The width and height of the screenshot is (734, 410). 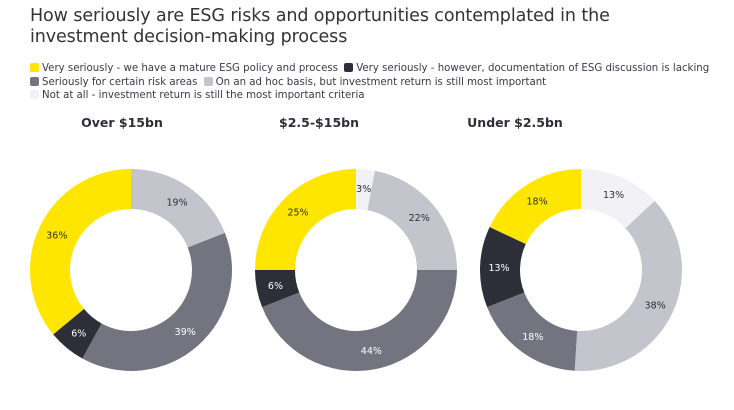 What do you see at coordinates (208, 81) in the screenshot?
I see `legend-swatch-adhoc` at bounding box center [208, 81].